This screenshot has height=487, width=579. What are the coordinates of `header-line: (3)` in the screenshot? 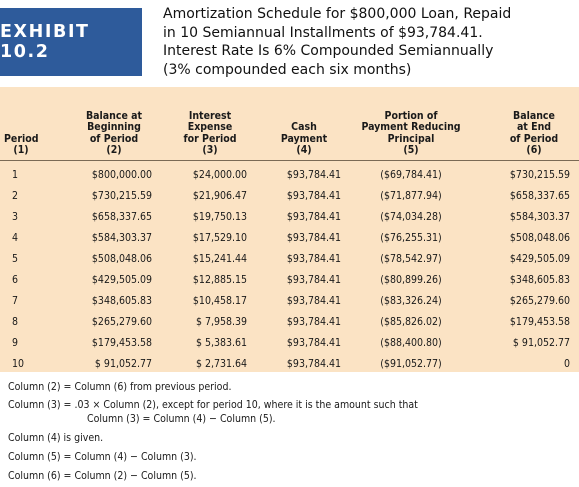 It's located at (210, 150).